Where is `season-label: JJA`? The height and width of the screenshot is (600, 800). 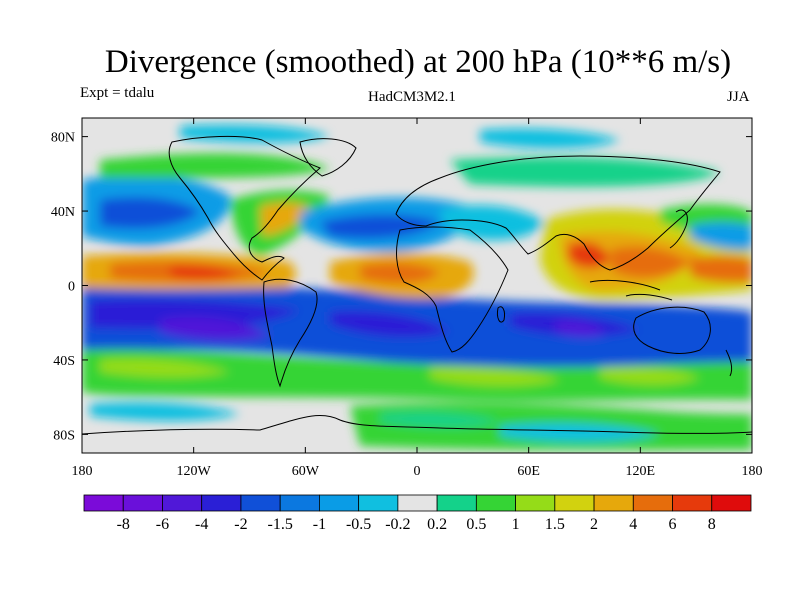 season-label: JJA is located at coordinates (738, 97).